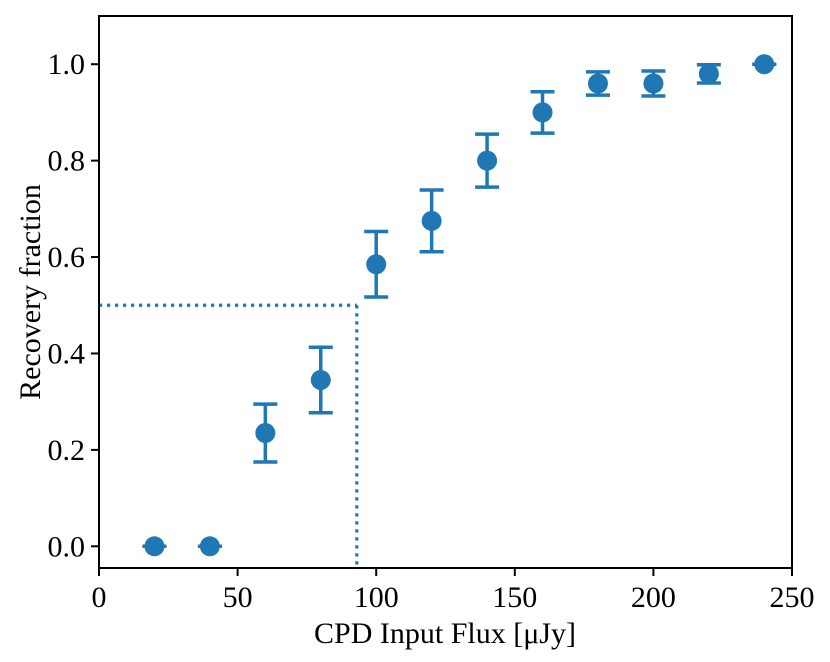 The image size is (830, 662). What do you see at coordinates (99, 597) in the screenshot?
I see `x-tick-label: 0` at bounding box center [99, 597].